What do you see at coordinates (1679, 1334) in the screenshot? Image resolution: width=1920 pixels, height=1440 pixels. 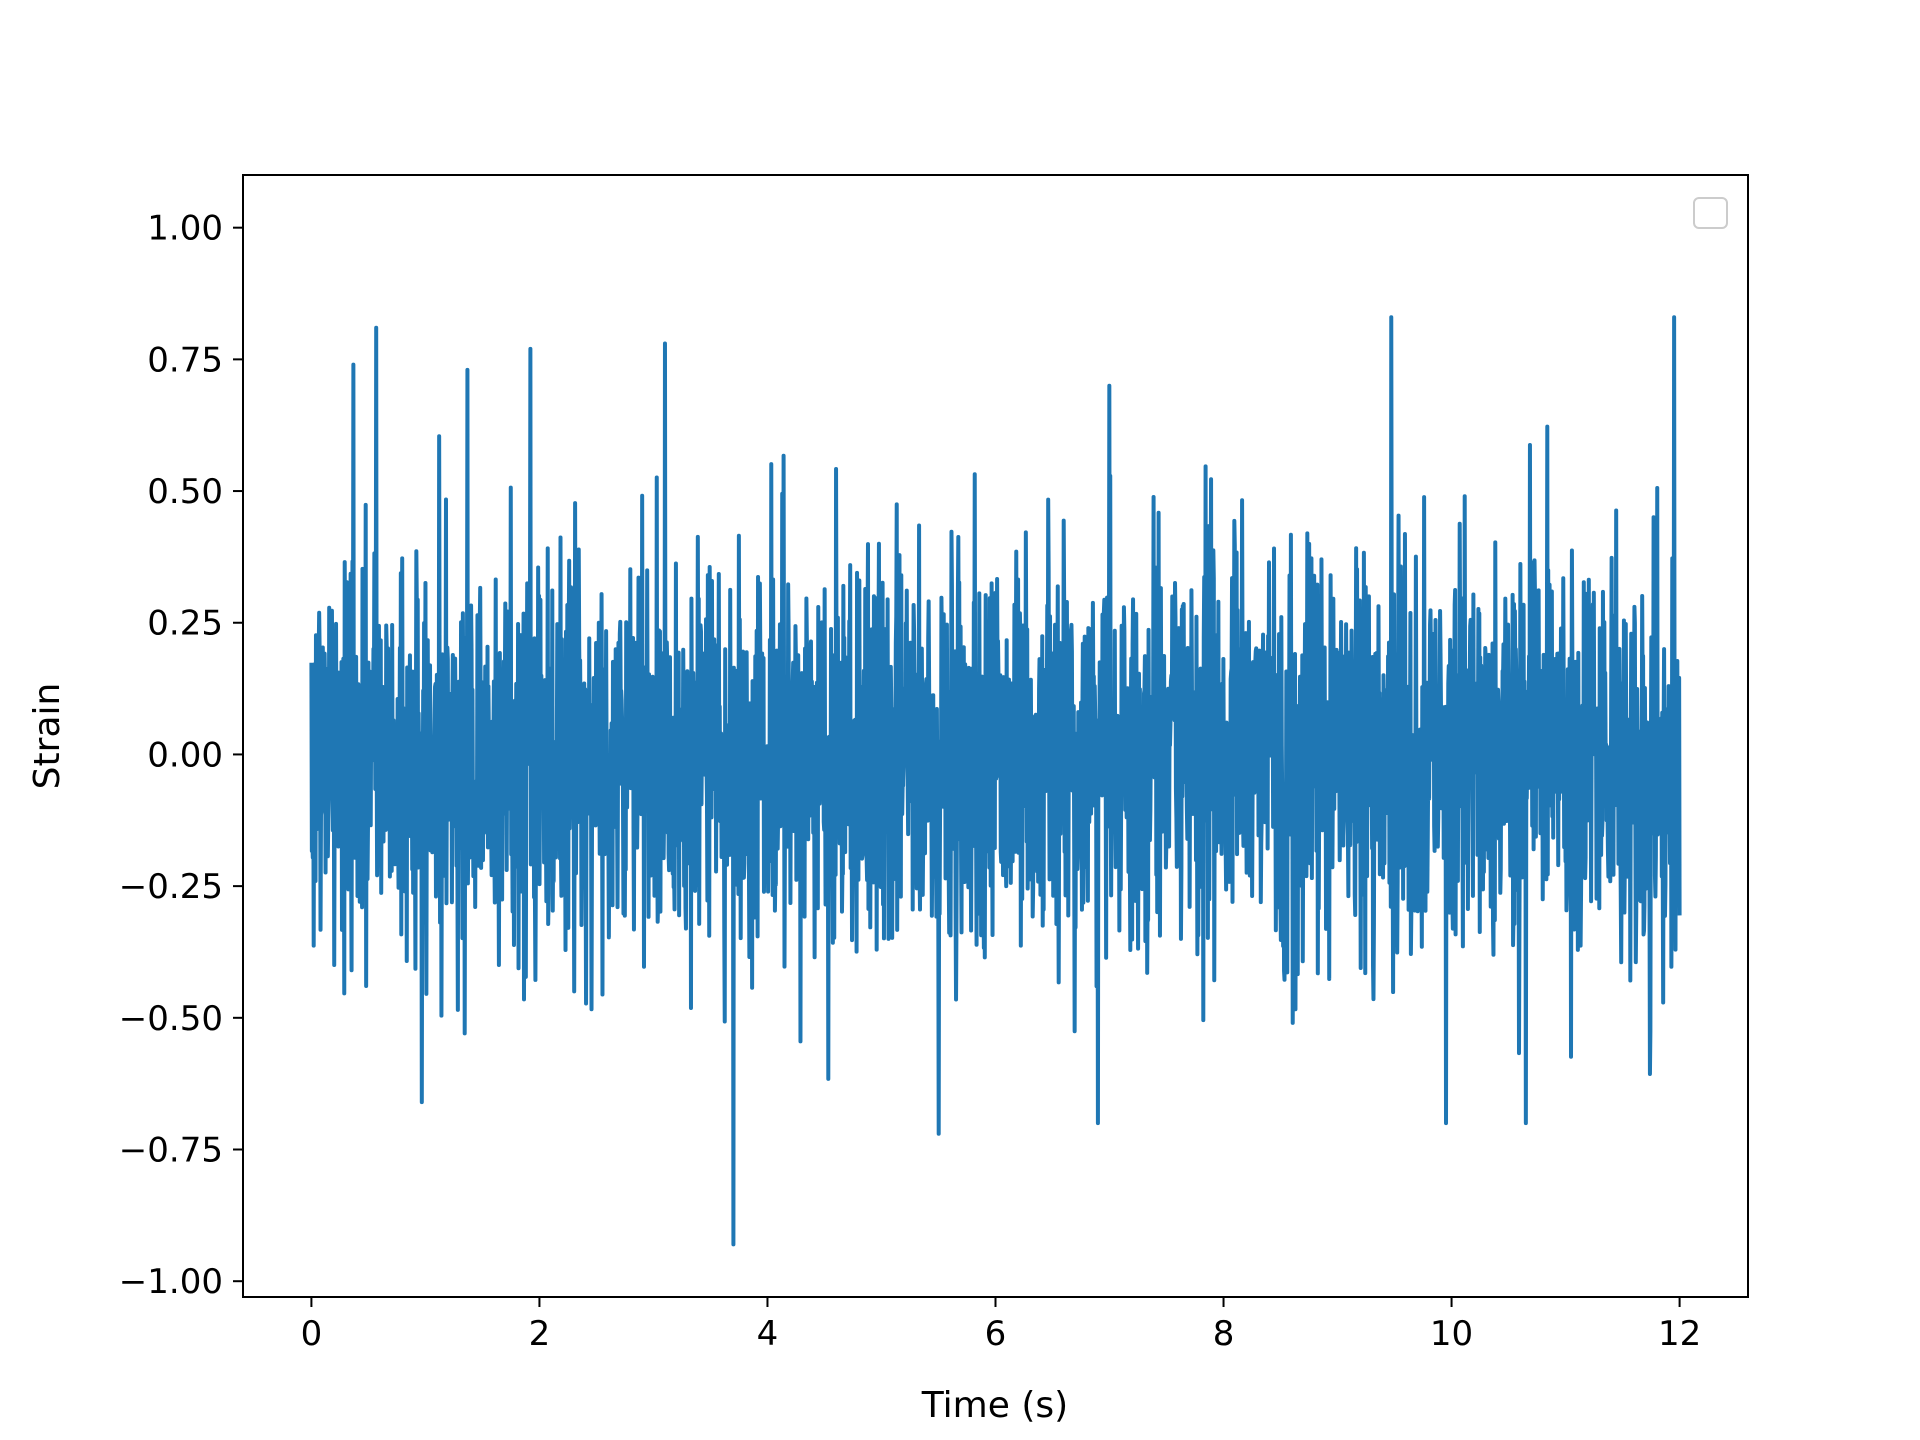 I see `x-tick-label: 12` at bounding box center [1679, 1334].